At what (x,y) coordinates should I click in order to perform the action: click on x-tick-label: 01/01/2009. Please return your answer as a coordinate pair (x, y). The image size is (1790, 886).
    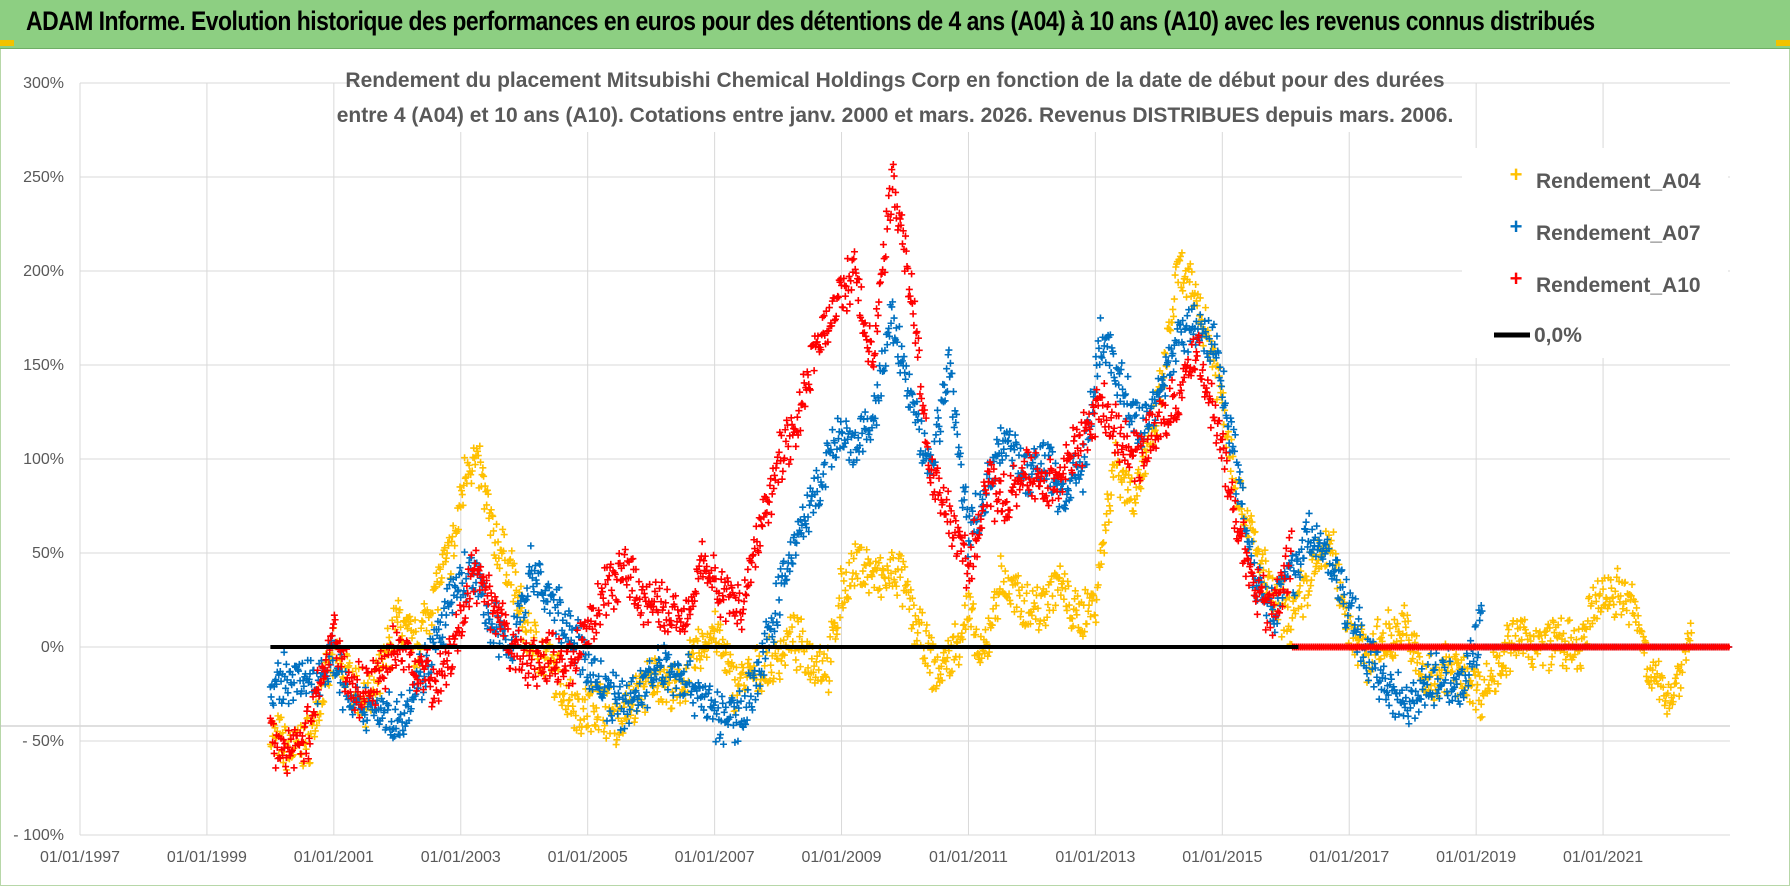
    Looking at the image, I should click on (841, 857).